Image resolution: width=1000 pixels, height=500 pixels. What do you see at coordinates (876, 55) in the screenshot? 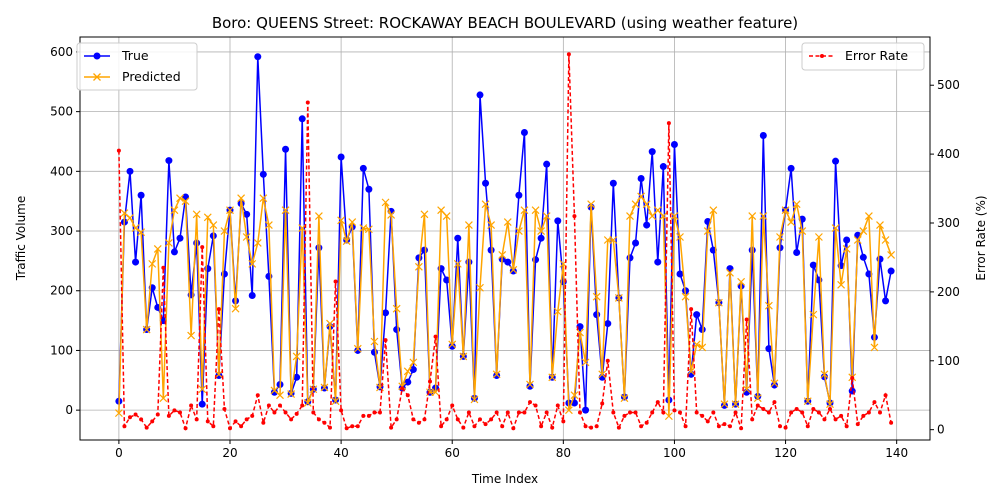
I see `legend-error-label: Error Rate` at bounding box center [876, 55].